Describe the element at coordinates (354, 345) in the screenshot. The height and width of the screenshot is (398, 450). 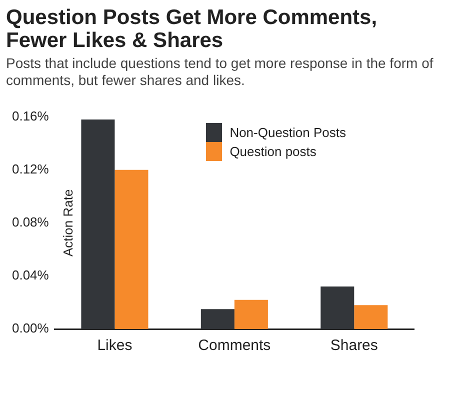
I see `x-tick-label: Shares` at that location.